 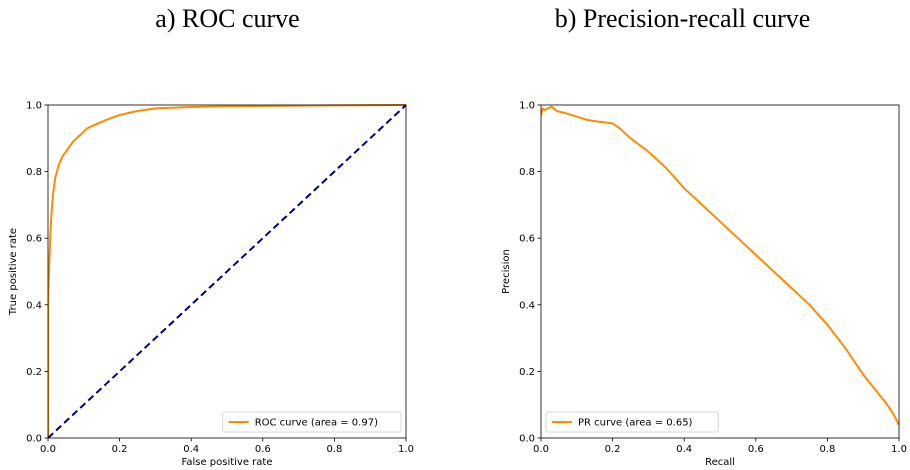 I want to click on roc-x-tick-label: 0.6, so click(x=263, y=449).